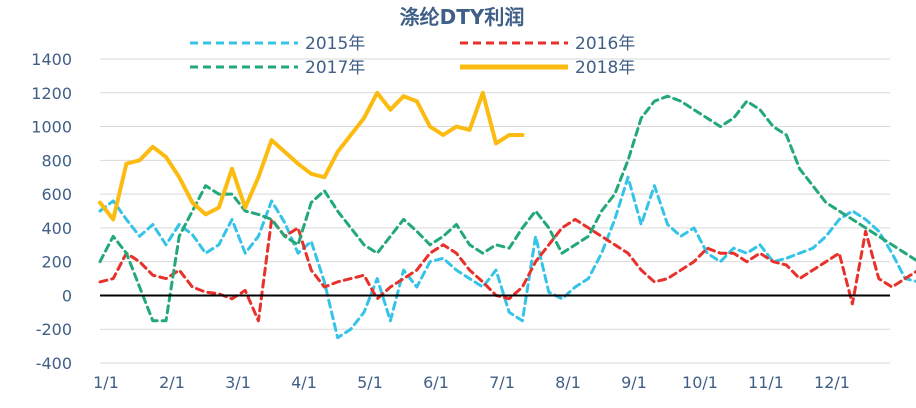  I want to click on y-tick-label: 1200, so click(51, 93).